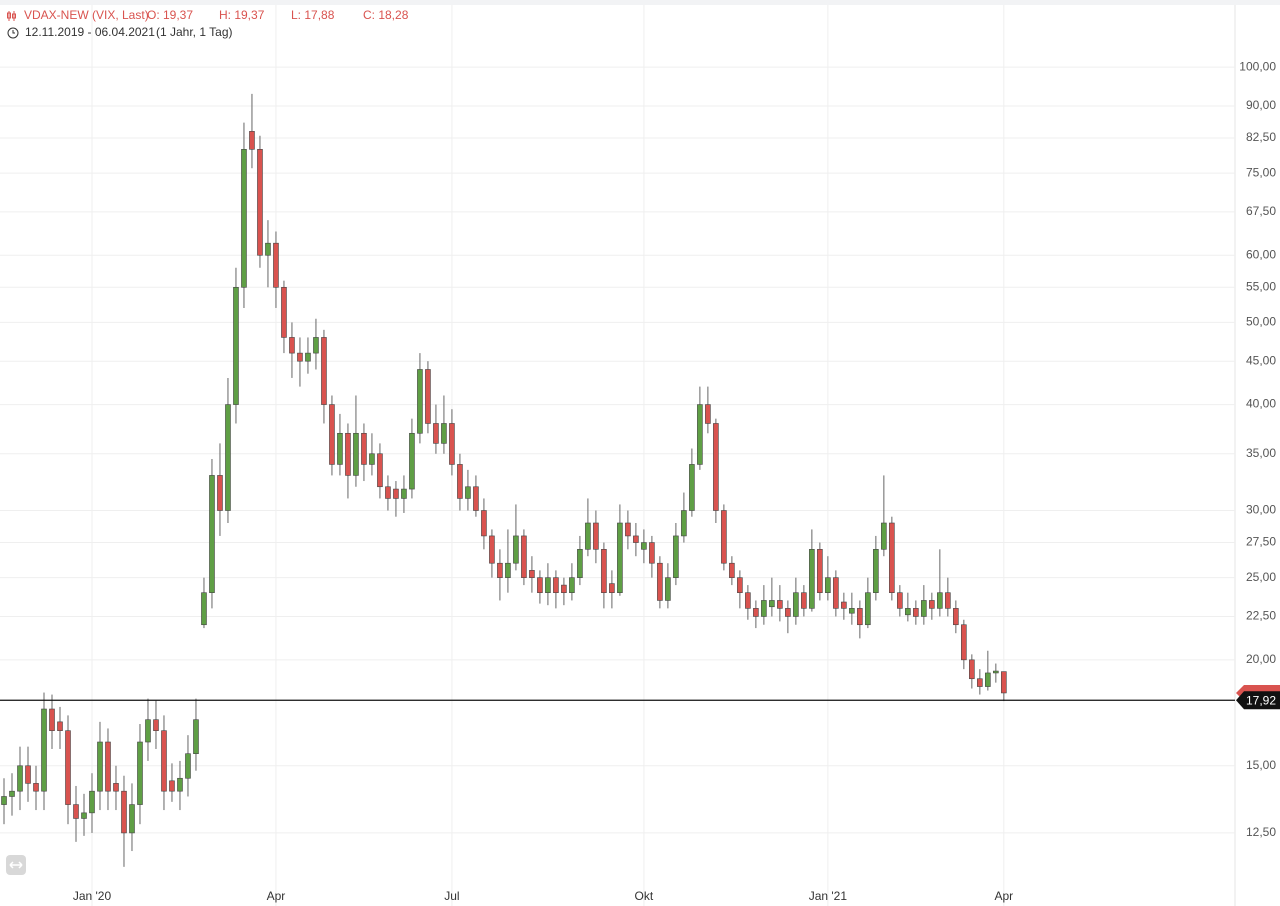 The width and height of the screenshot is (1280, 906). What do you see at coordinates (1257, 66) in the screenshot?
I see `y-tick-label: 100,00` at bounding box center [1257, 66].